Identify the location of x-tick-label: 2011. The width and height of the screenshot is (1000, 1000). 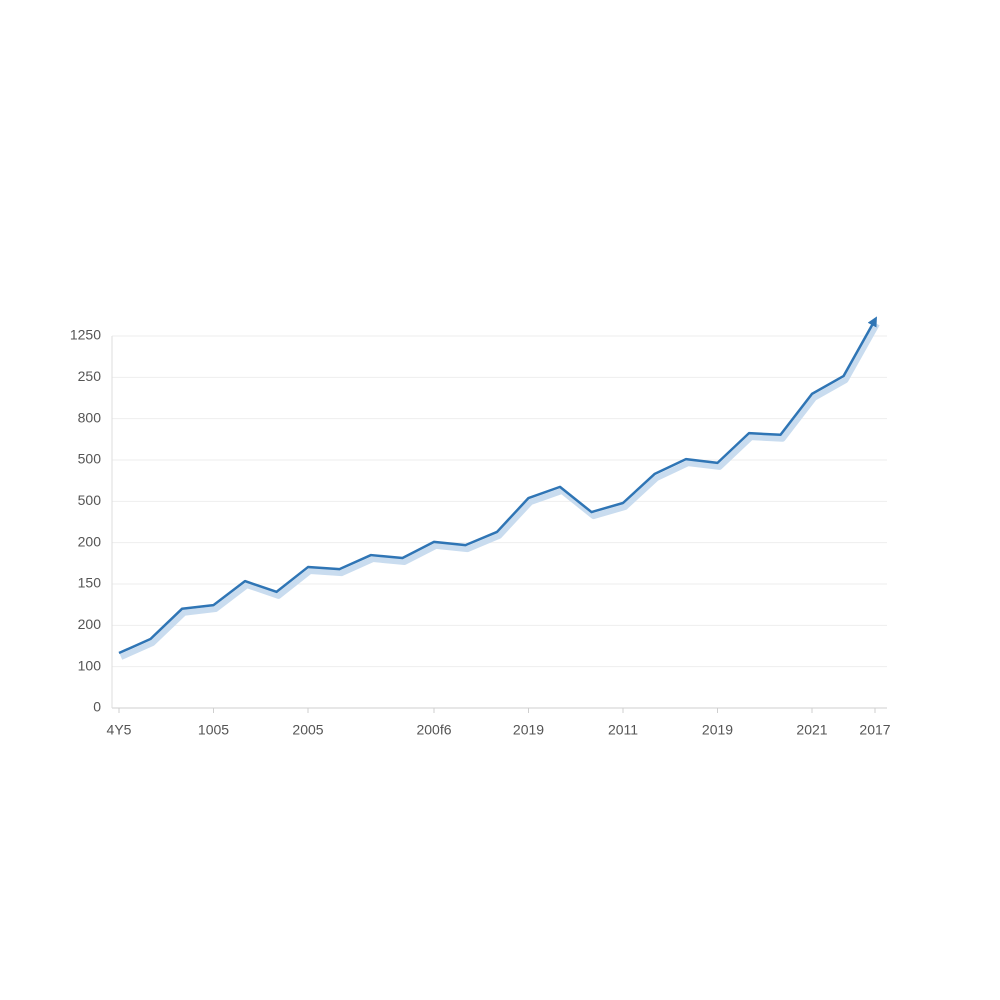
(623, 730).